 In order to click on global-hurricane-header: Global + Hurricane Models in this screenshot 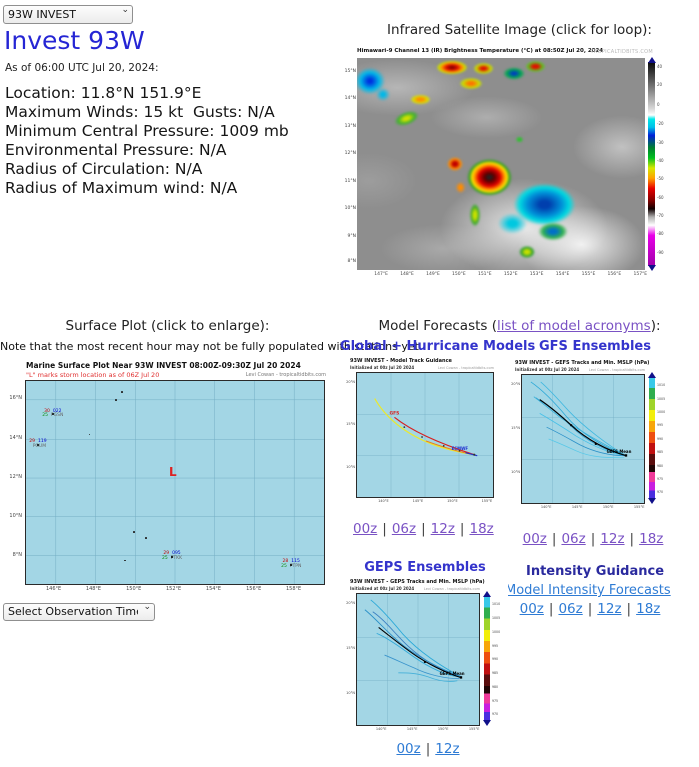, I will do `click(438, 346)`.